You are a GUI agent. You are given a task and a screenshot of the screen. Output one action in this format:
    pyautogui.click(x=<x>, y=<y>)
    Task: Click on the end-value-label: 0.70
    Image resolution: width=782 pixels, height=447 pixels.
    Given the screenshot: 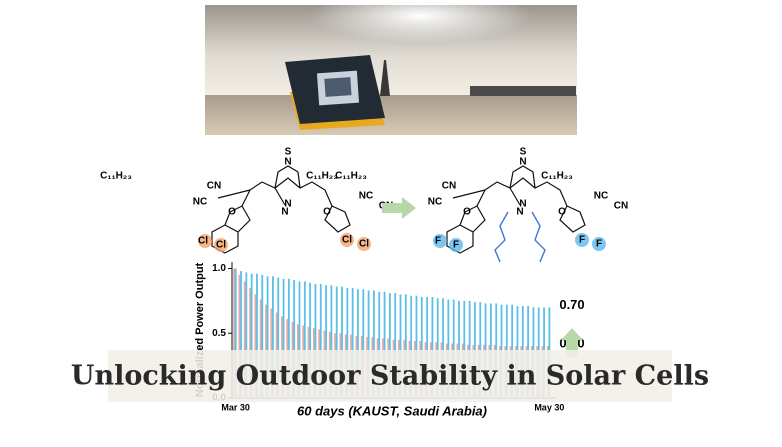 What is the action you would take?
    pyautogui.click(x=571, y=304)
    